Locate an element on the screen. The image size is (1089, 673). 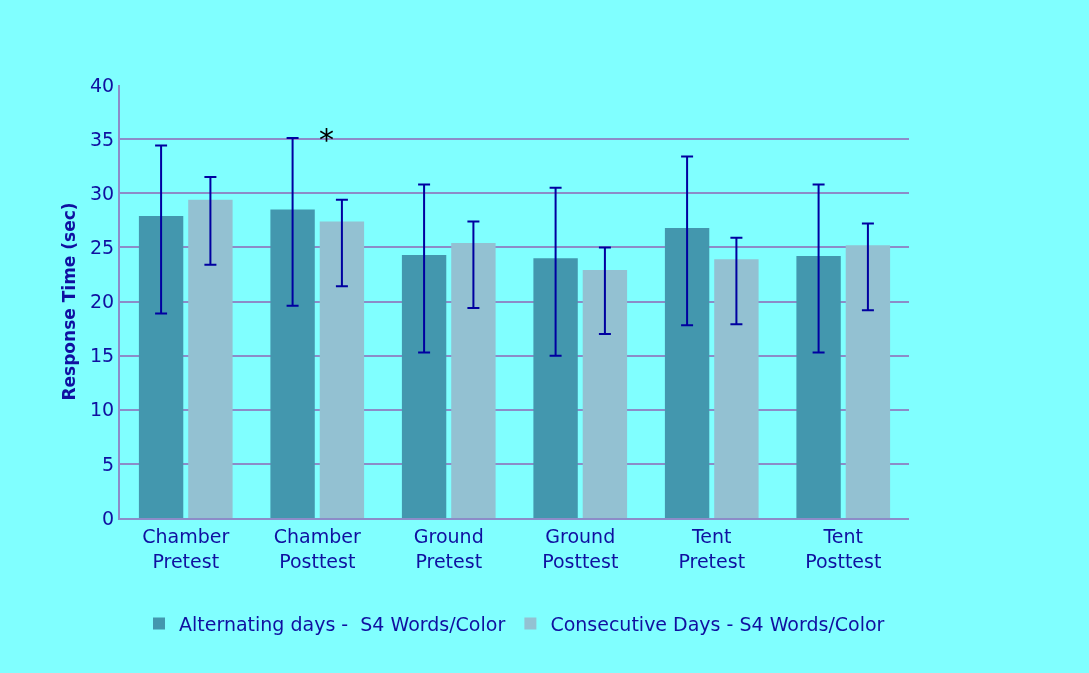
x-tick-label: Ground Posttest is located at coordinates (580, 548).